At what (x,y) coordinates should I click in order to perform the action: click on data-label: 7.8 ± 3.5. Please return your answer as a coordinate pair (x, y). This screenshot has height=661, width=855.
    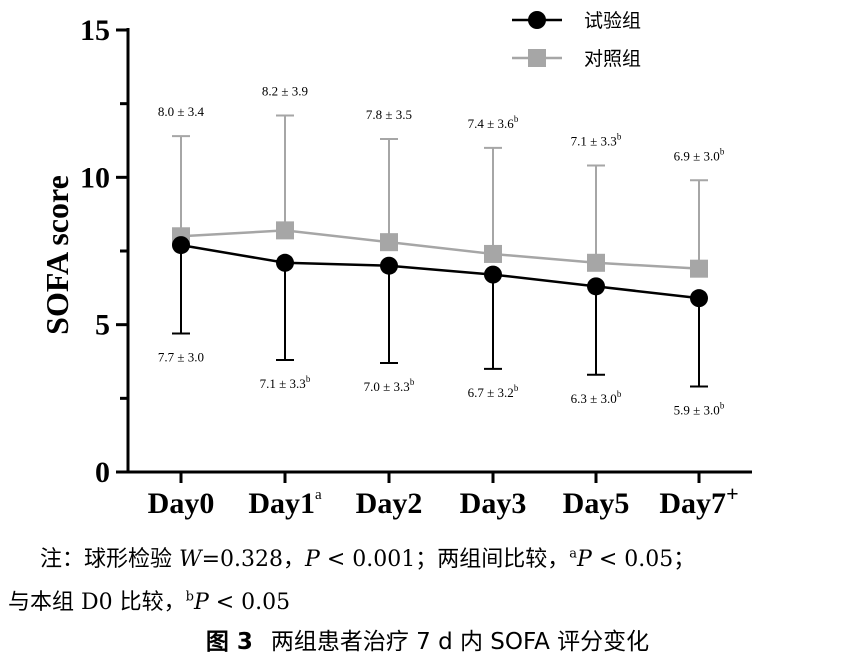
    Looking at the image, I should click on (389, 114).